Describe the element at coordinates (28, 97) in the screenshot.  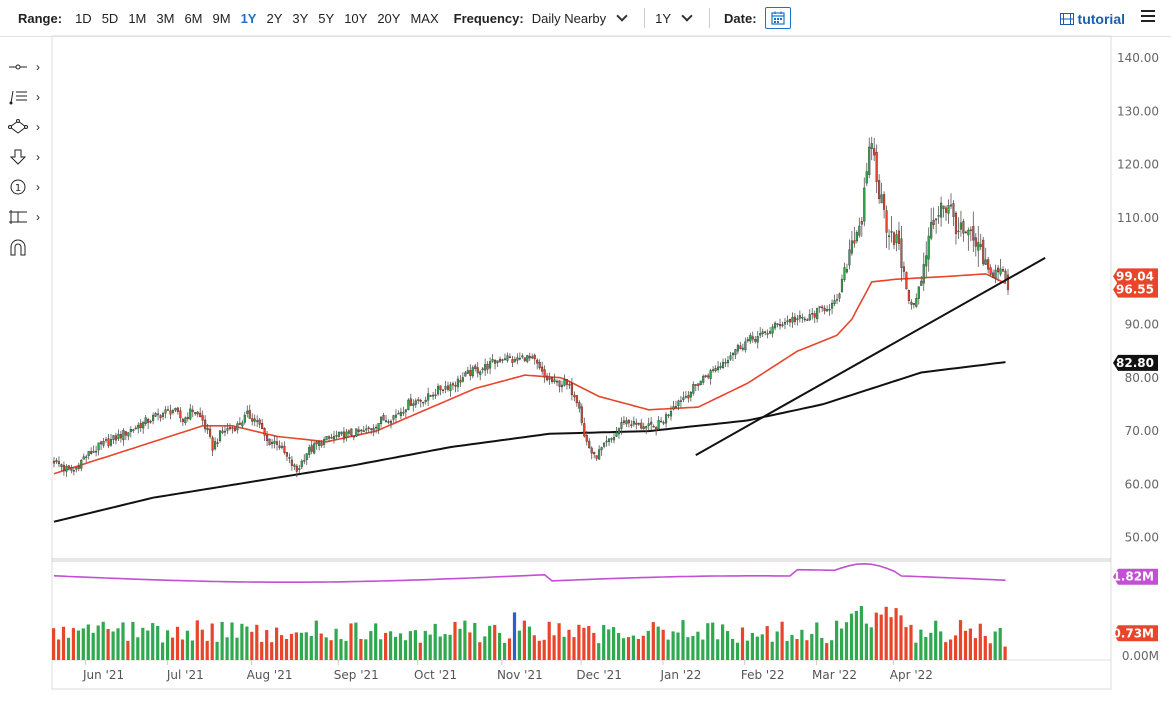
I see `tool-fib: ›` at that location.